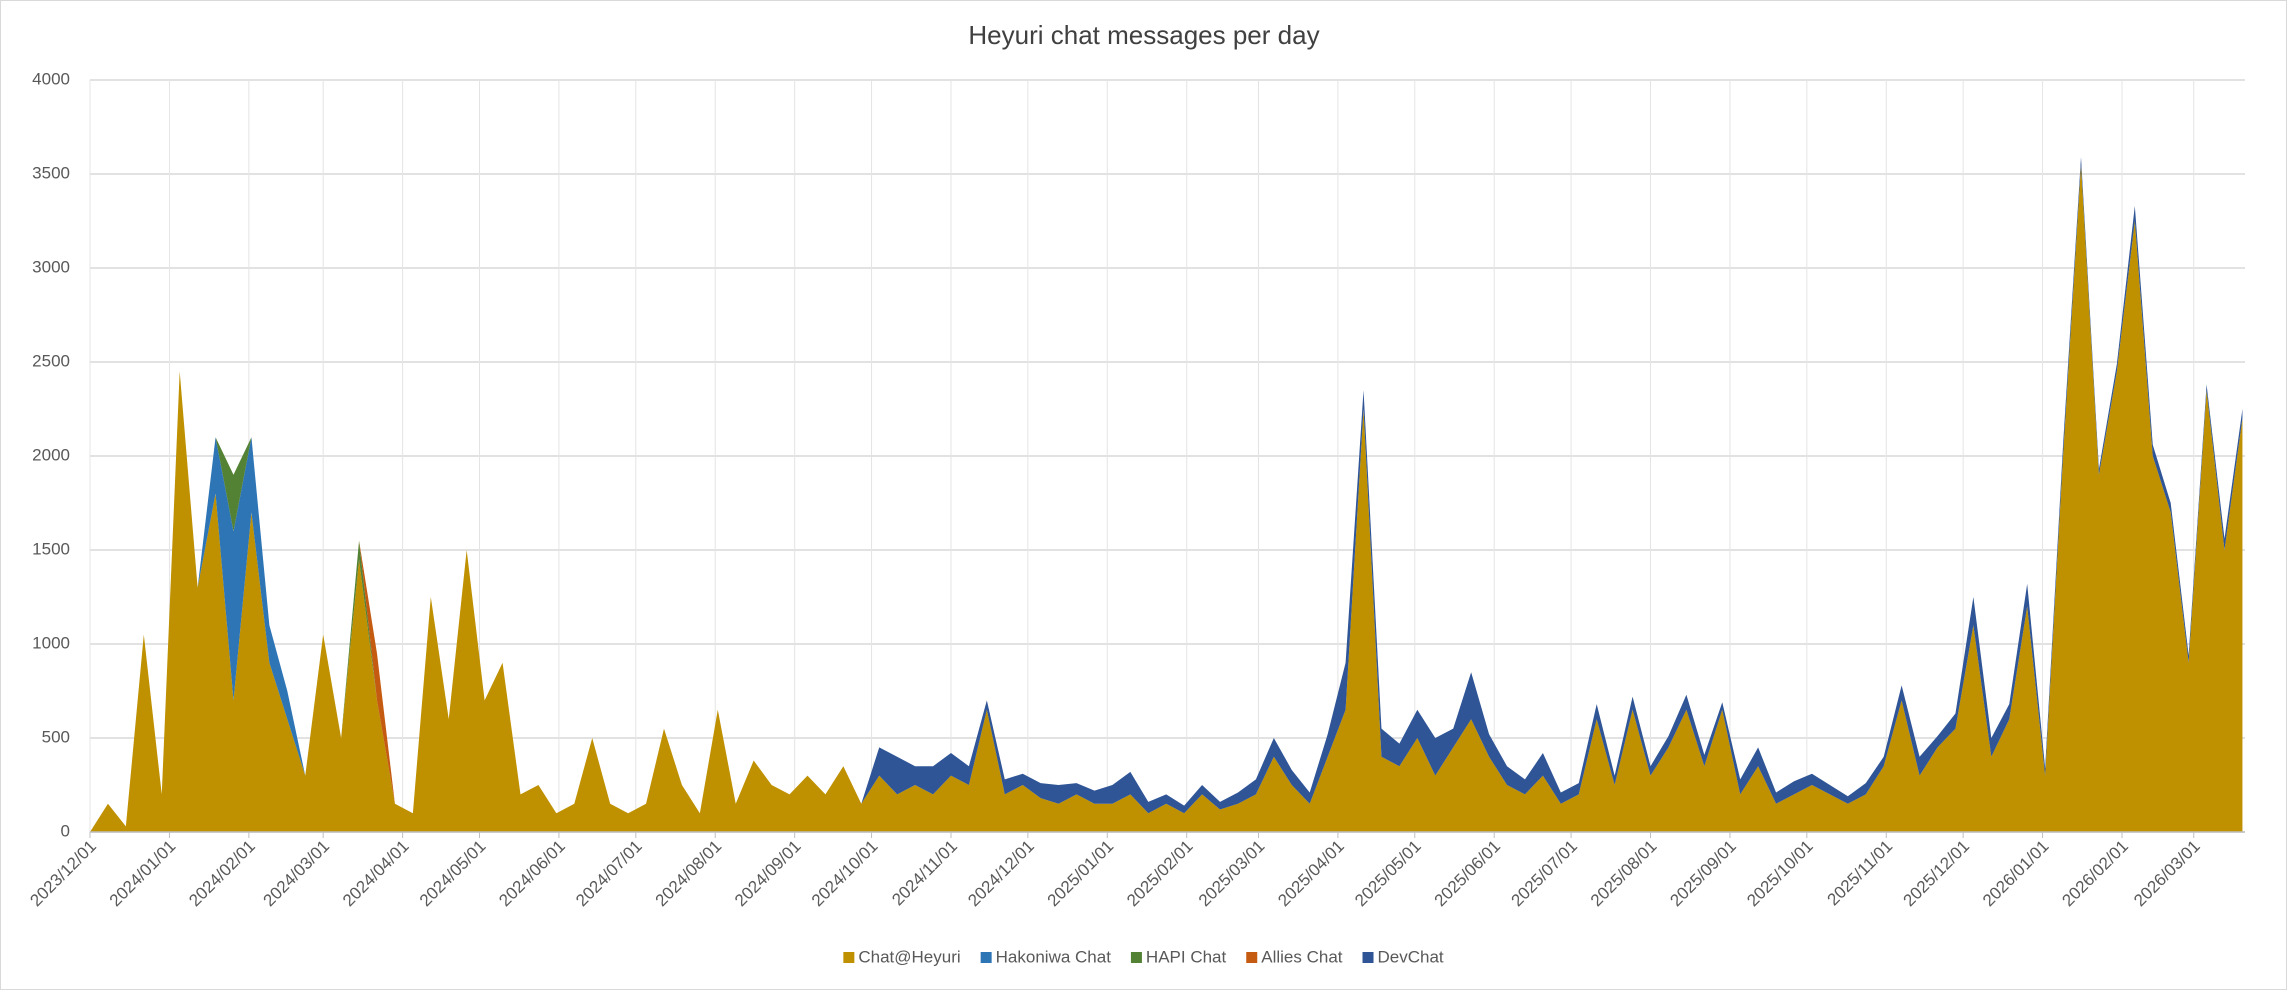  I want to click on y-tick-label: 1000, so click(51, 642).